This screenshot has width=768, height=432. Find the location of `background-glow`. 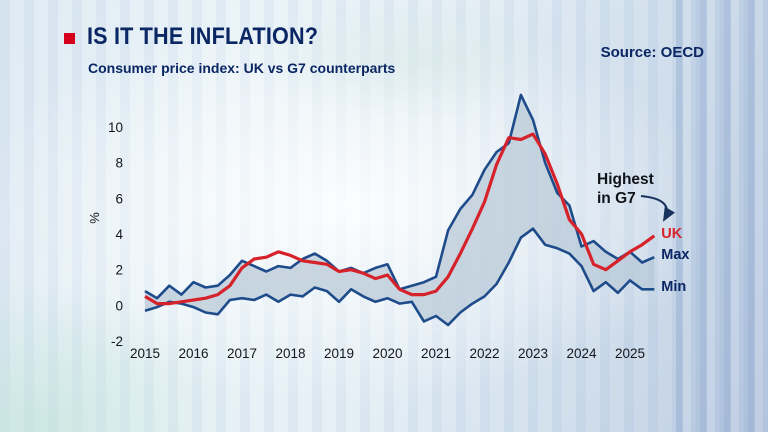

background-glow is located at coordinates (415, 60).